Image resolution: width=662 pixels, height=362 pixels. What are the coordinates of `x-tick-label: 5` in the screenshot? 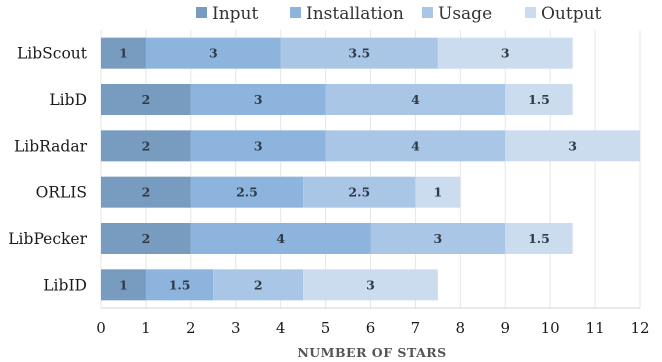 It's located at (326, 328).